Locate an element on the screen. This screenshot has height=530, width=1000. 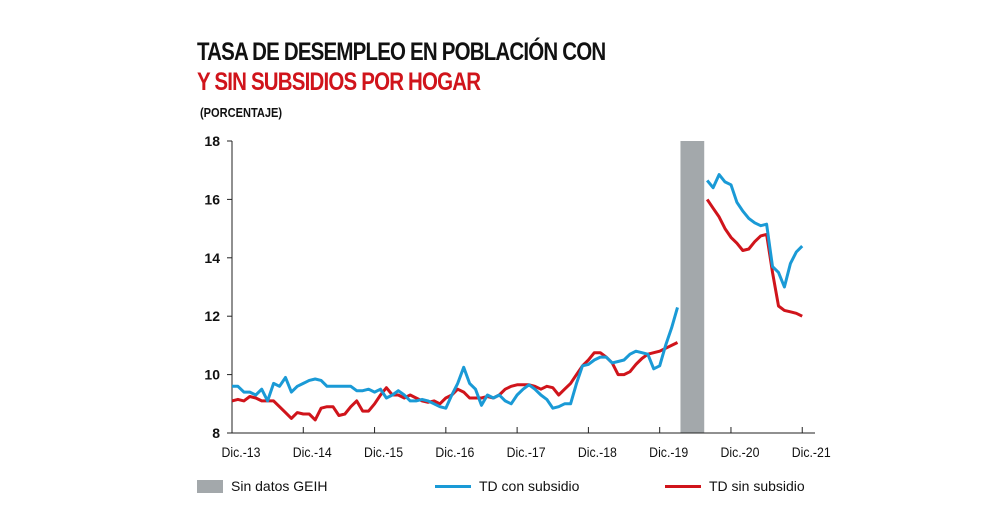
legend-item-con: TD con subsidio is located at coordinates (507, 486).